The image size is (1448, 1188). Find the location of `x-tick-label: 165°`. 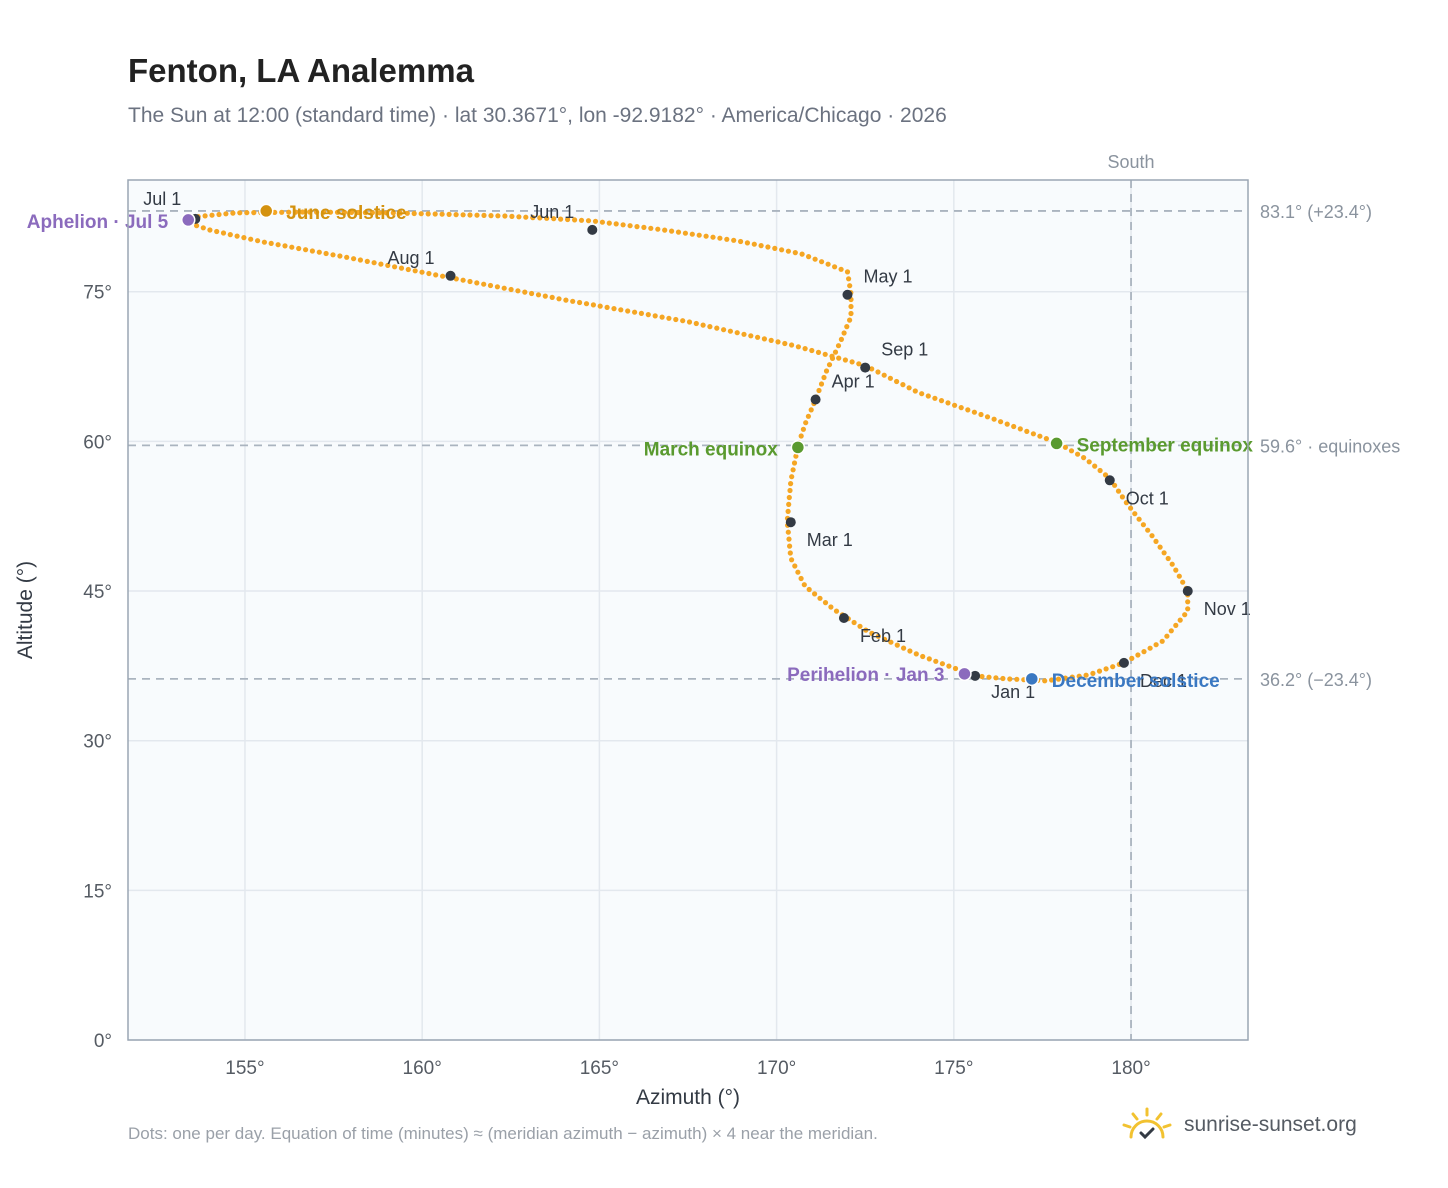

x-tick-label: 165° is located at coordinates (599, 1068).